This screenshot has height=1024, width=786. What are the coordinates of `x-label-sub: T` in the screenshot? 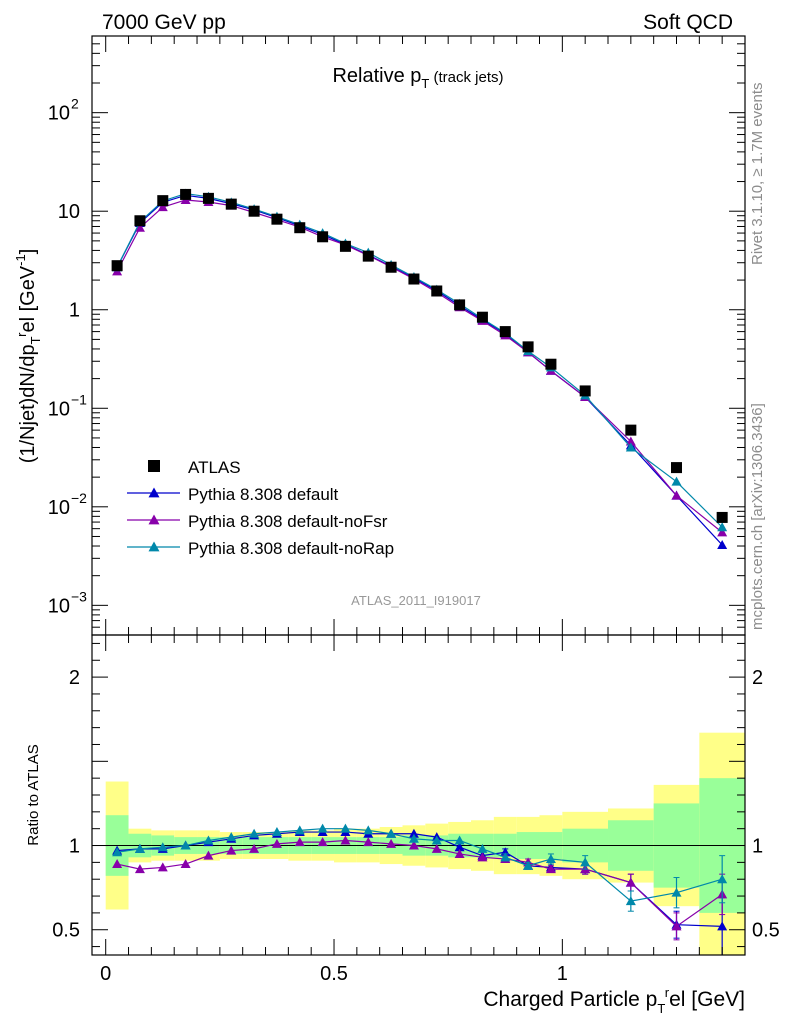 It's located at (661, 1008).